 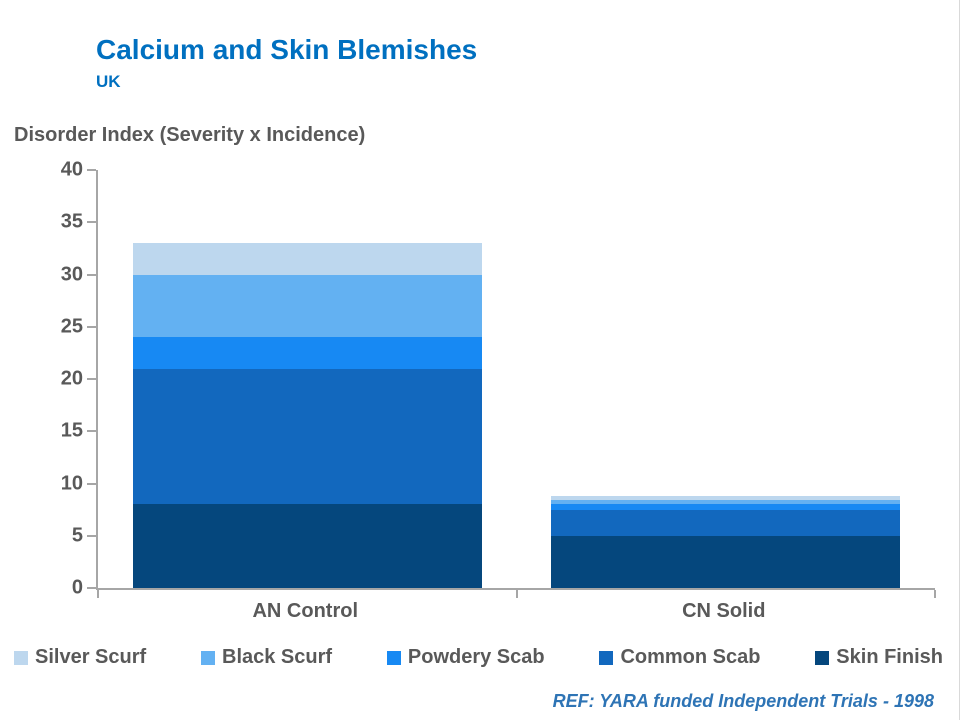 I want to click on legend-item-powdery-scab: Powdery Scab, so click(x=465, y=657).